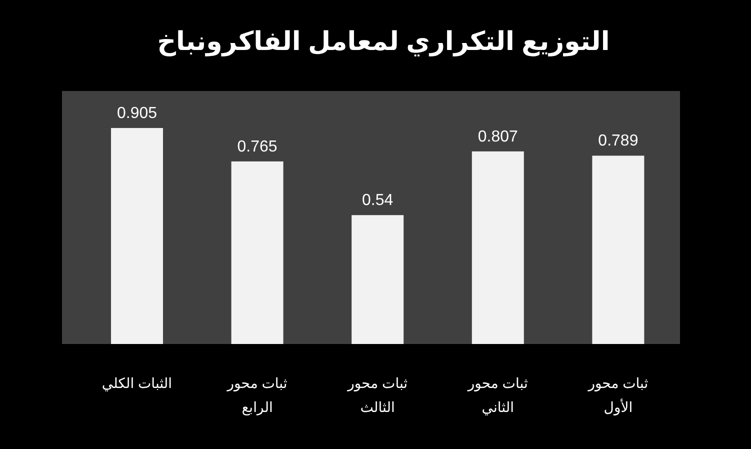 The width and height of the screenshot is (751, 449). What do you see at coordinates (137, 383) in the screenshot?
I see `x-tick-label: الثبات الكلي` at bounding box center [137, 383].